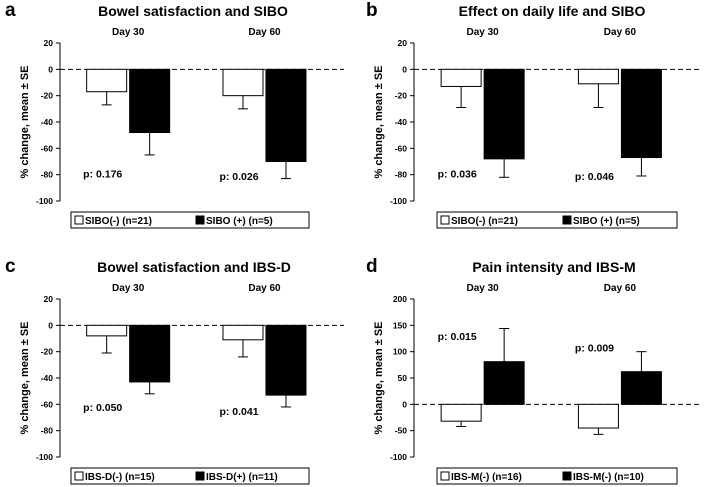 The image size is (709, 487). I want to click on panel-letter: a, so click(10, 10).